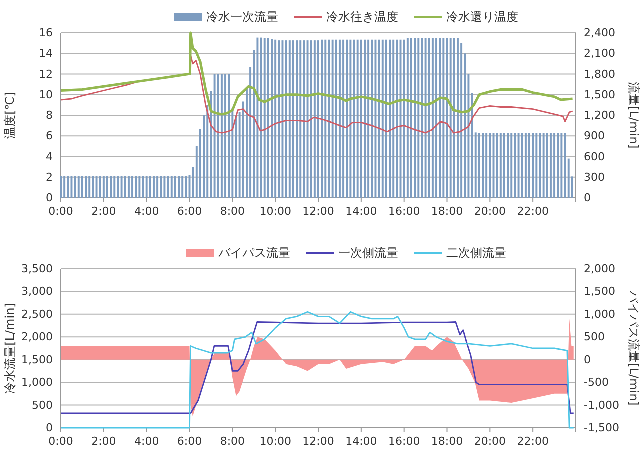 The height and width of the screenshot is (451, 640). Describe the element at coordinates (602, 405) in the screenshot. I see `y2-tick-label: -1,000` at that location.